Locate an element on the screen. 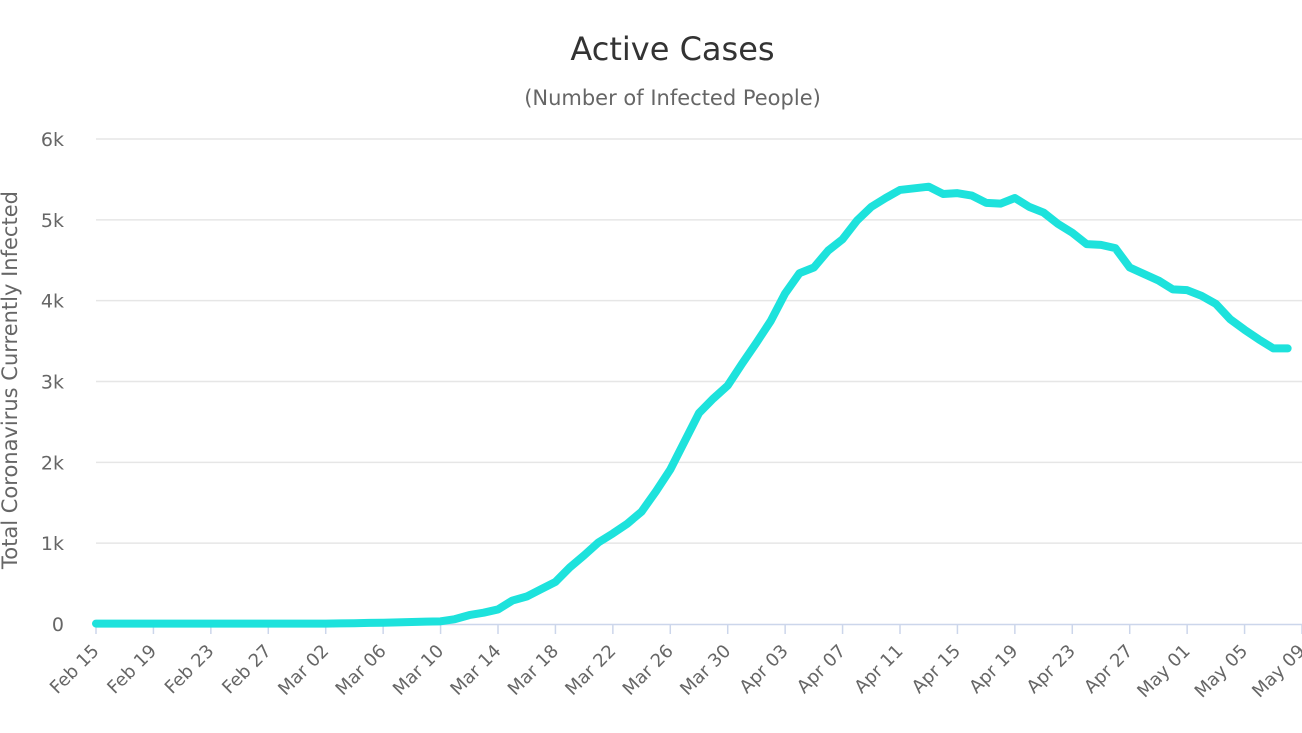  x-tick-label: May 09 is located at coordinates (1275, 671).